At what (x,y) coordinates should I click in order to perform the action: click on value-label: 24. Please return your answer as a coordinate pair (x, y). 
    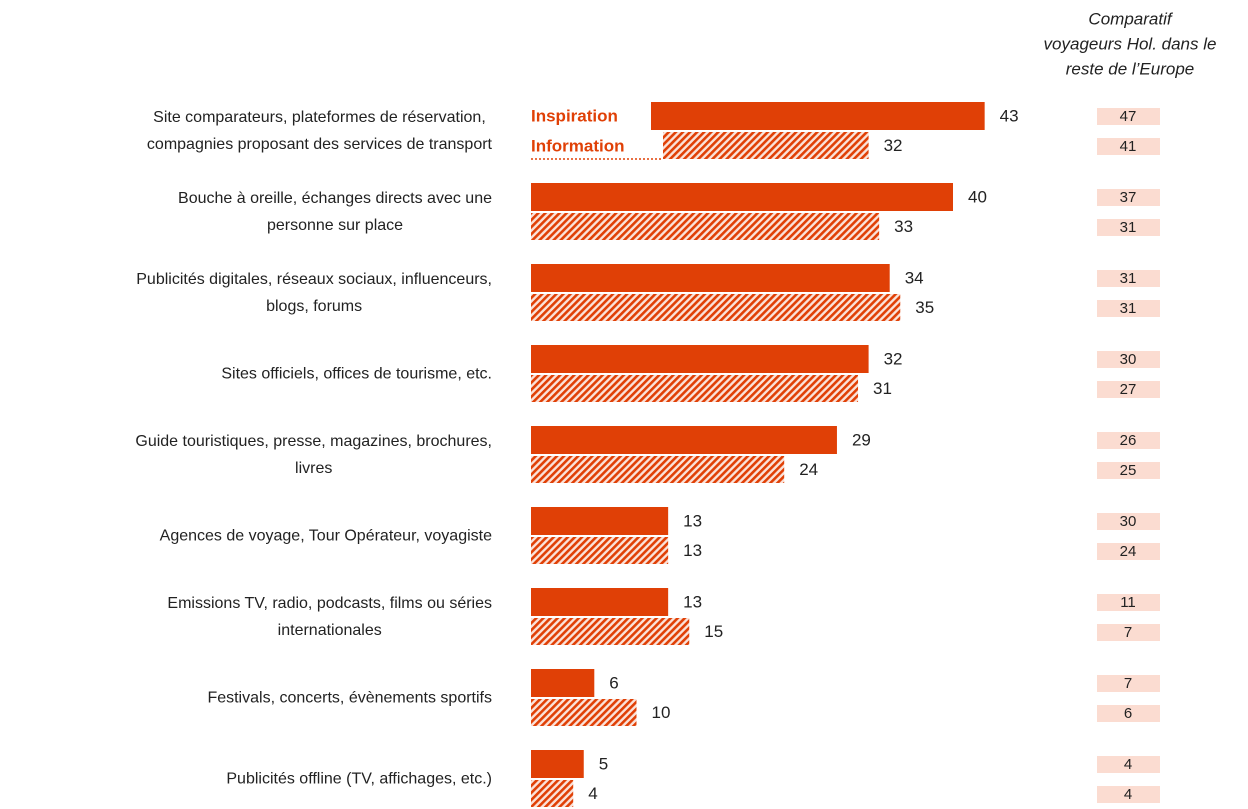
    Looking at the image, I should click on (808, 469).